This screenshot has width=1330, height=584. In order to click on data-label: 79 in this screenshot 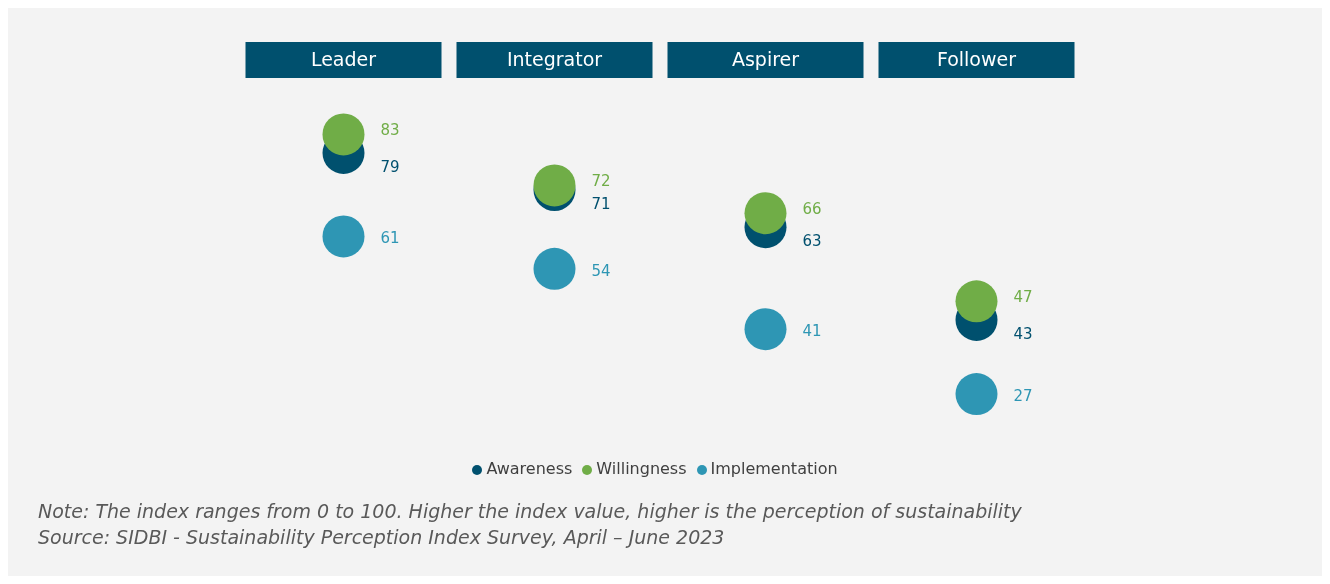, I will do `click(390, 166)`.